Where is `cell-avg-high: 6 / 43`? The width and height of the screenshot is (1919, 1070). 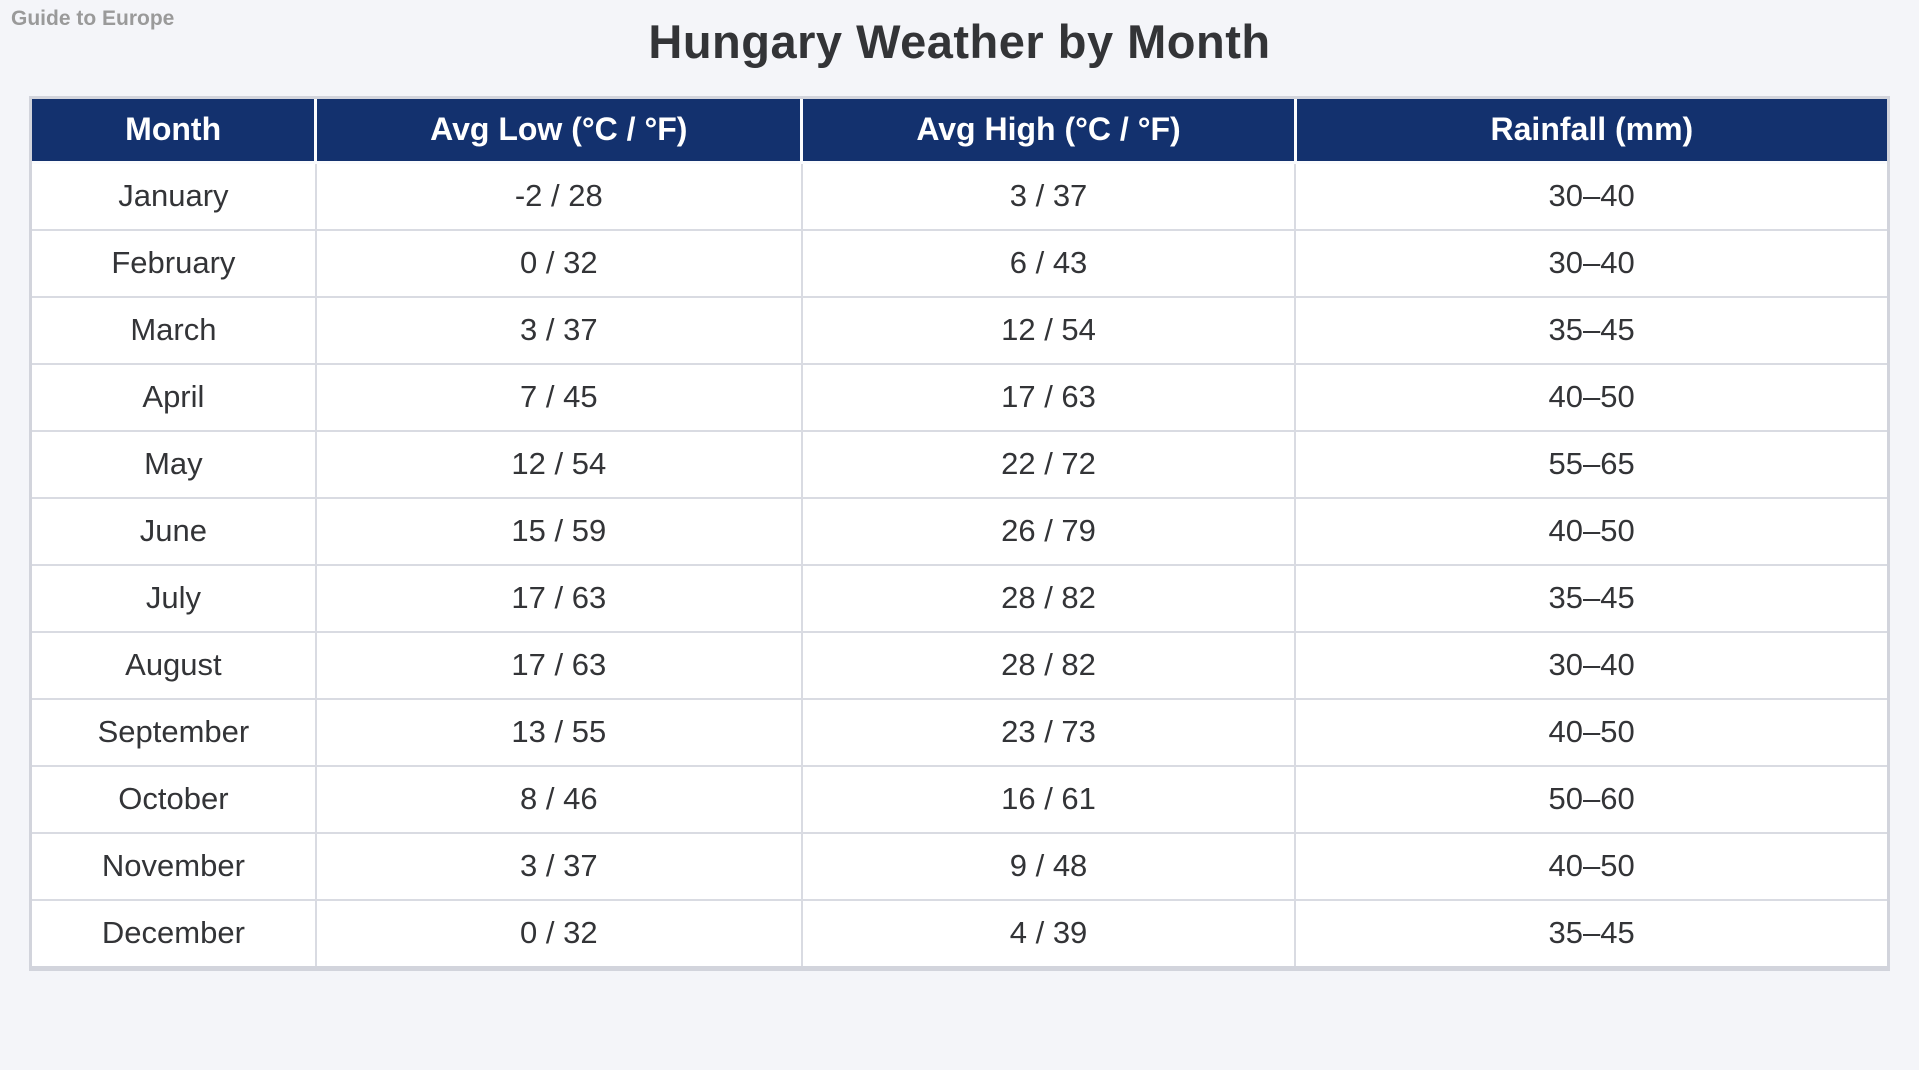
cell-avg-high: 6 / 43 is located at coordinates (1048, 263).